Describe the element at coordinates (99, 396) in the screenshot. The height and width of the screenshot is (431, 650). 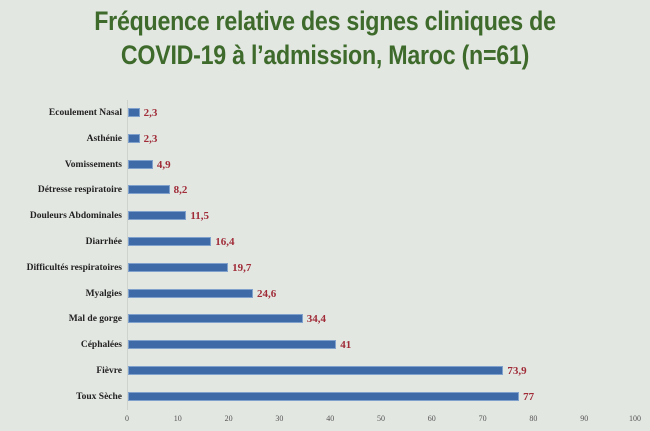
I see `category-label: Toux Sèche` at that location.